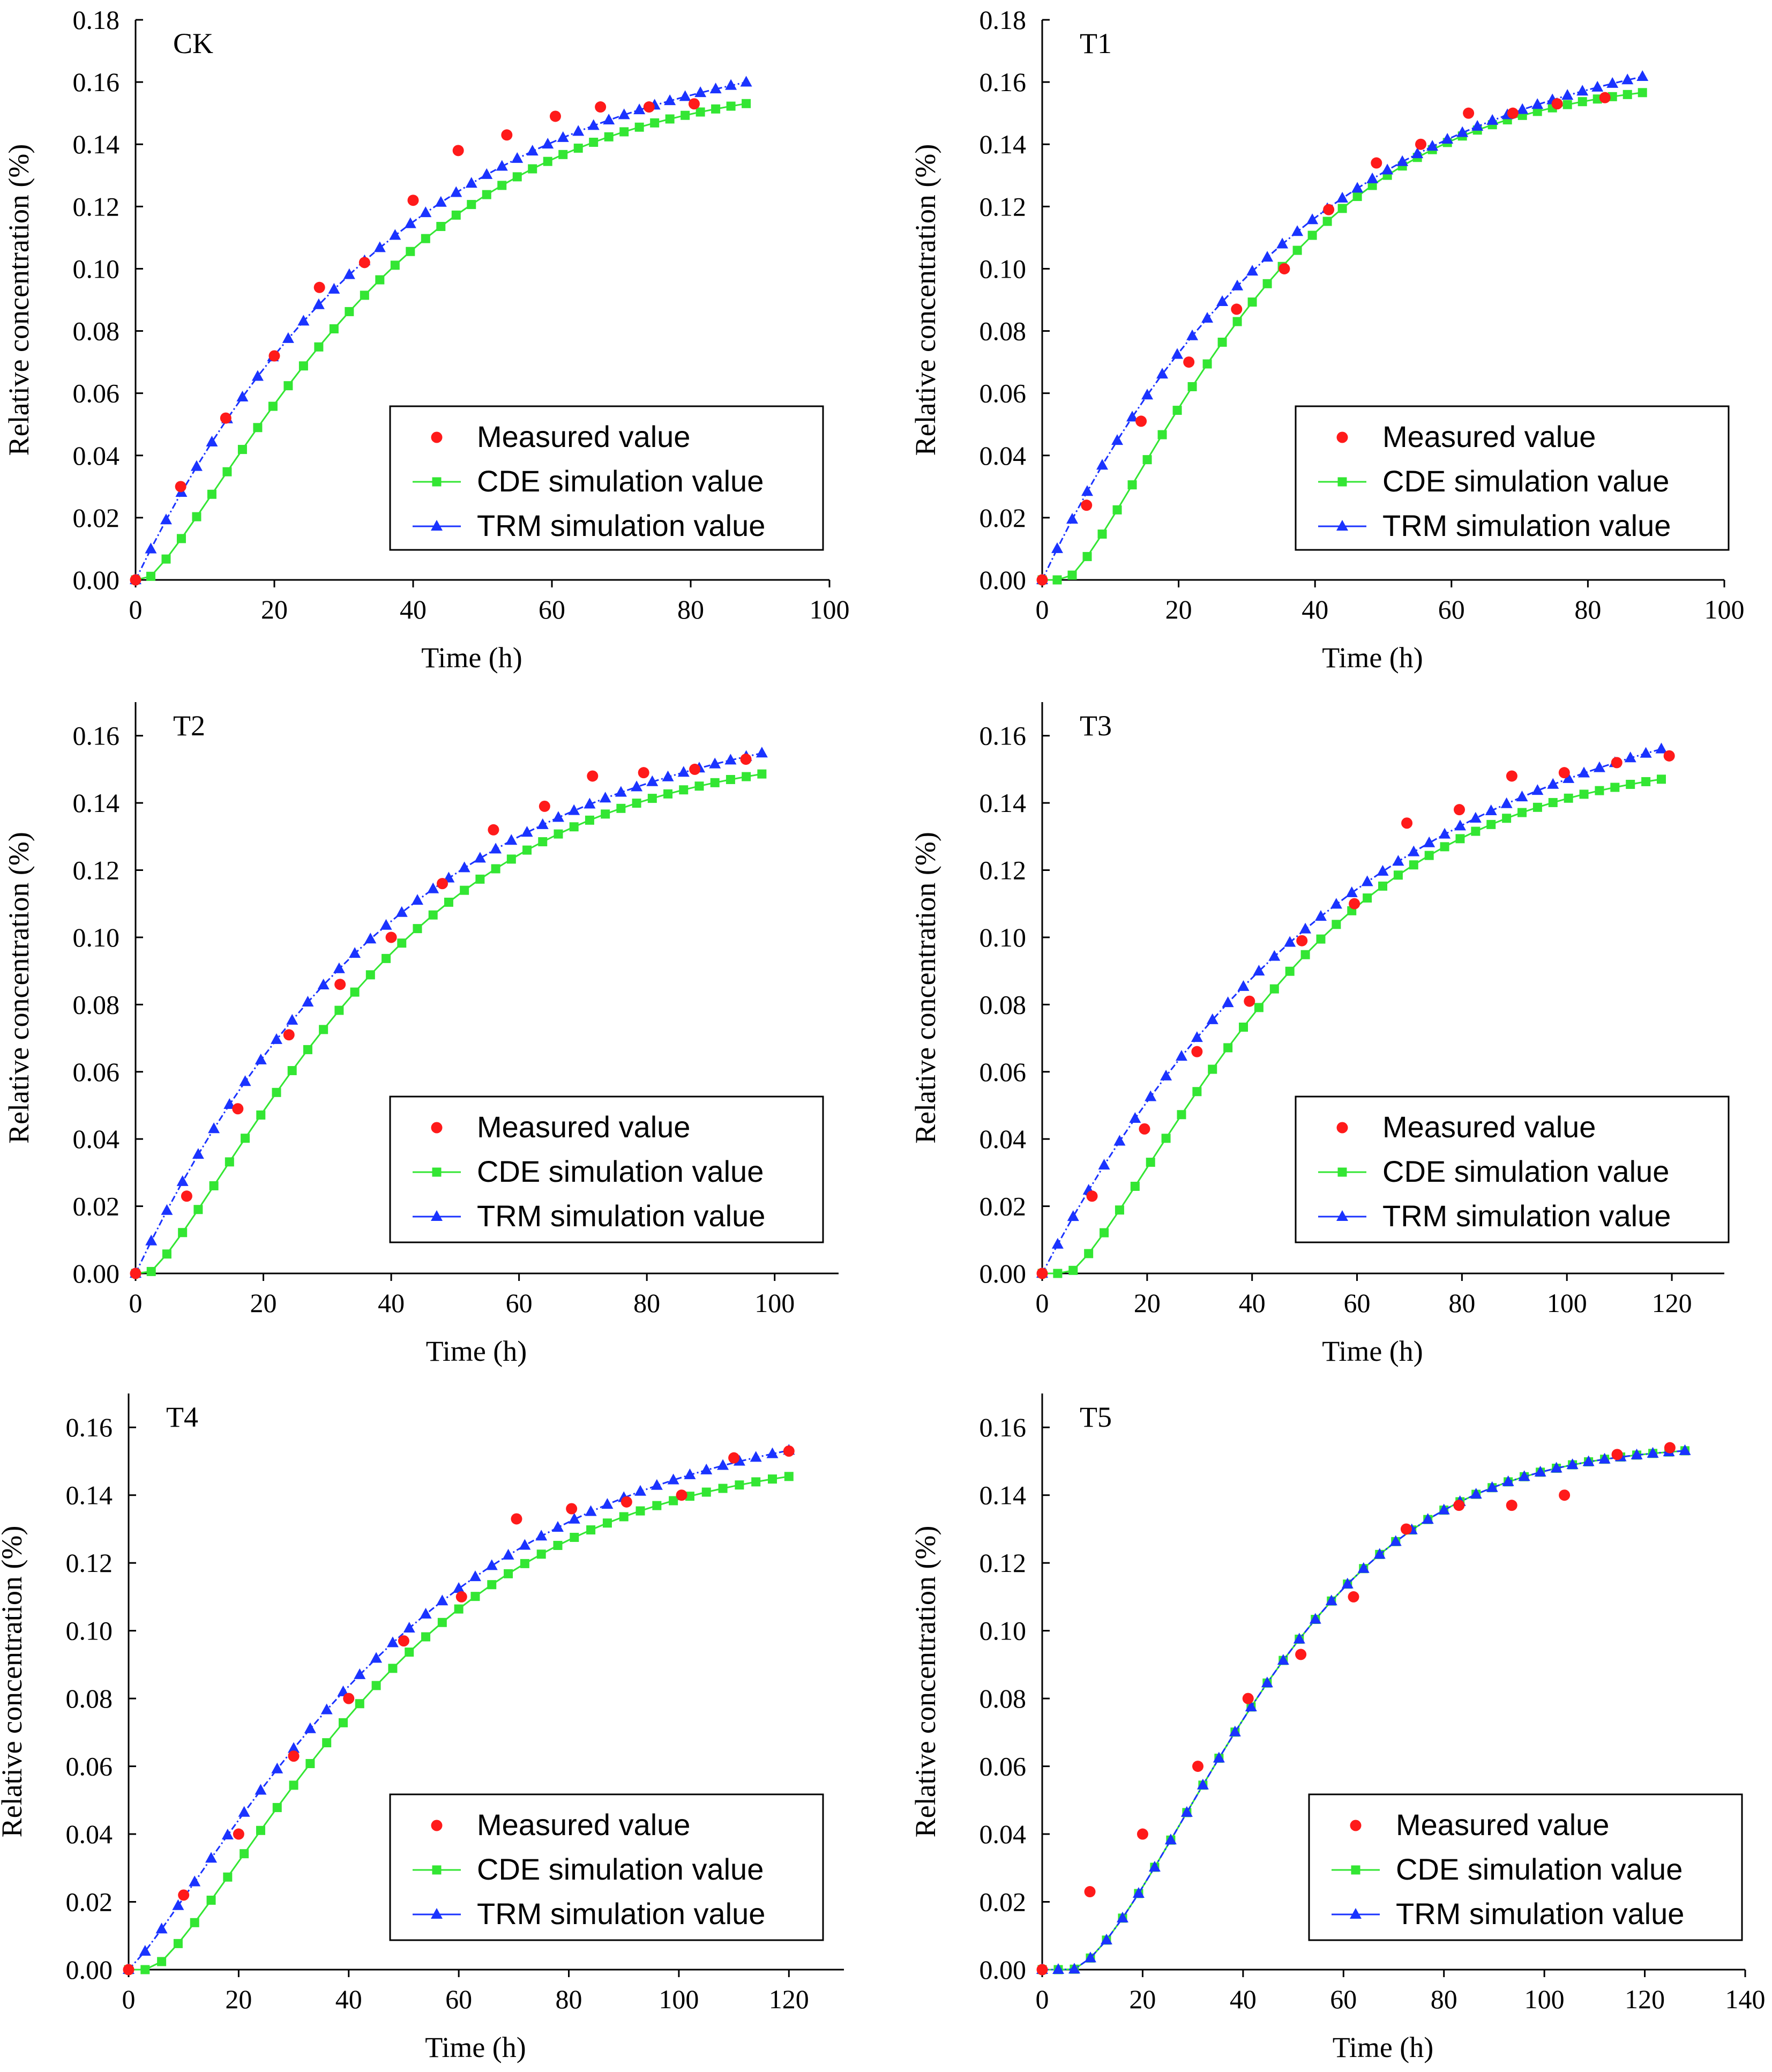  Describe the element at coordinates (129, 1999) in the screenshot. I see `x-tick-label: 0` at that location.